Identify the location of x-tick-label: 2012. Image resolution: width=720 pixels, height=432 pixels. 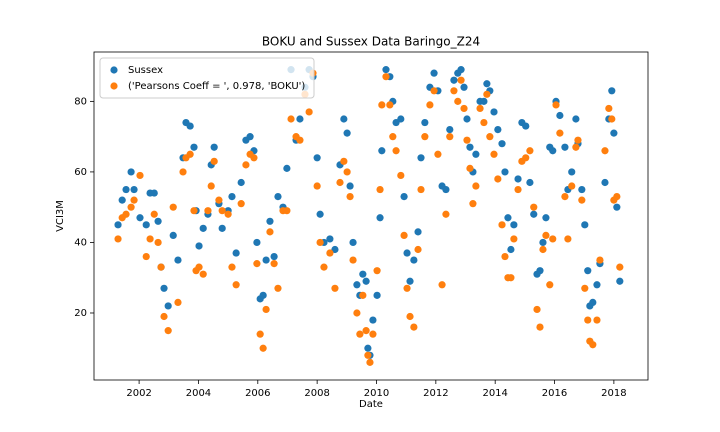
(435, 393).